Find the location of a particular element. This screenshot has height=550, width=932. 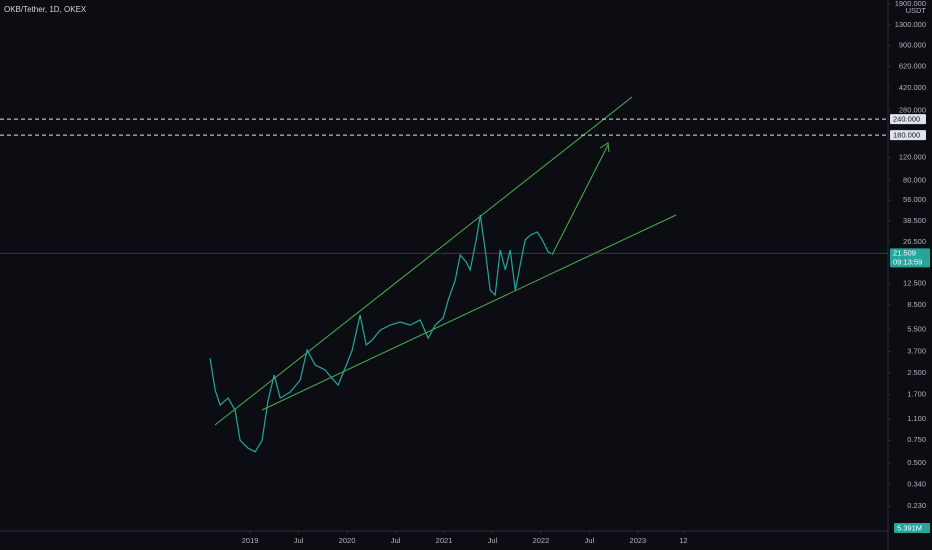

y-tick-label: 420.000 is located at coordinates (912, 87).